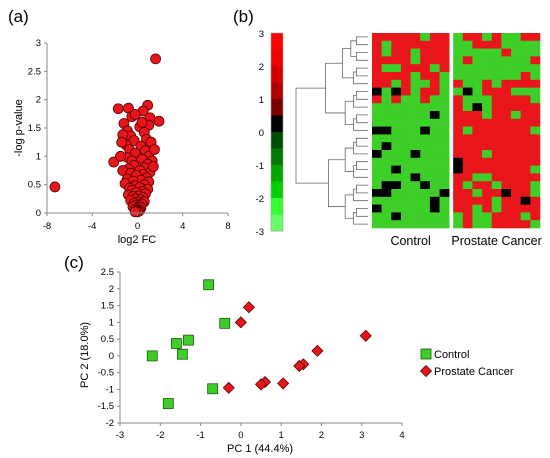  What do you see at coordinates (261, 133) in the screenshot?
I see `colorbar-tick-label: 0` at bounding box center [261, 133].